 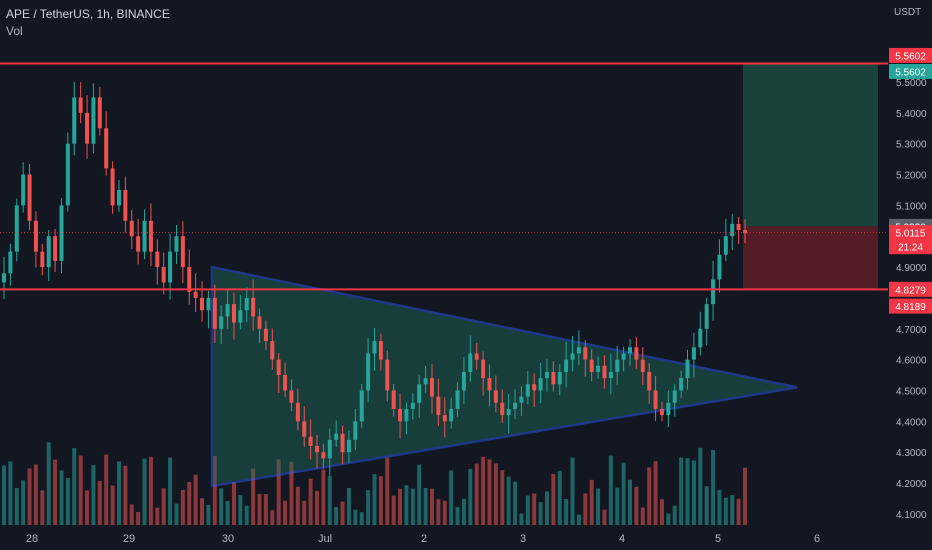 What do you see at coordinates (88, 14) in the screenshot?
I see `symbol-title: APE / TetherUS, 1h, BINANCE` at bounding box center [88, 14].